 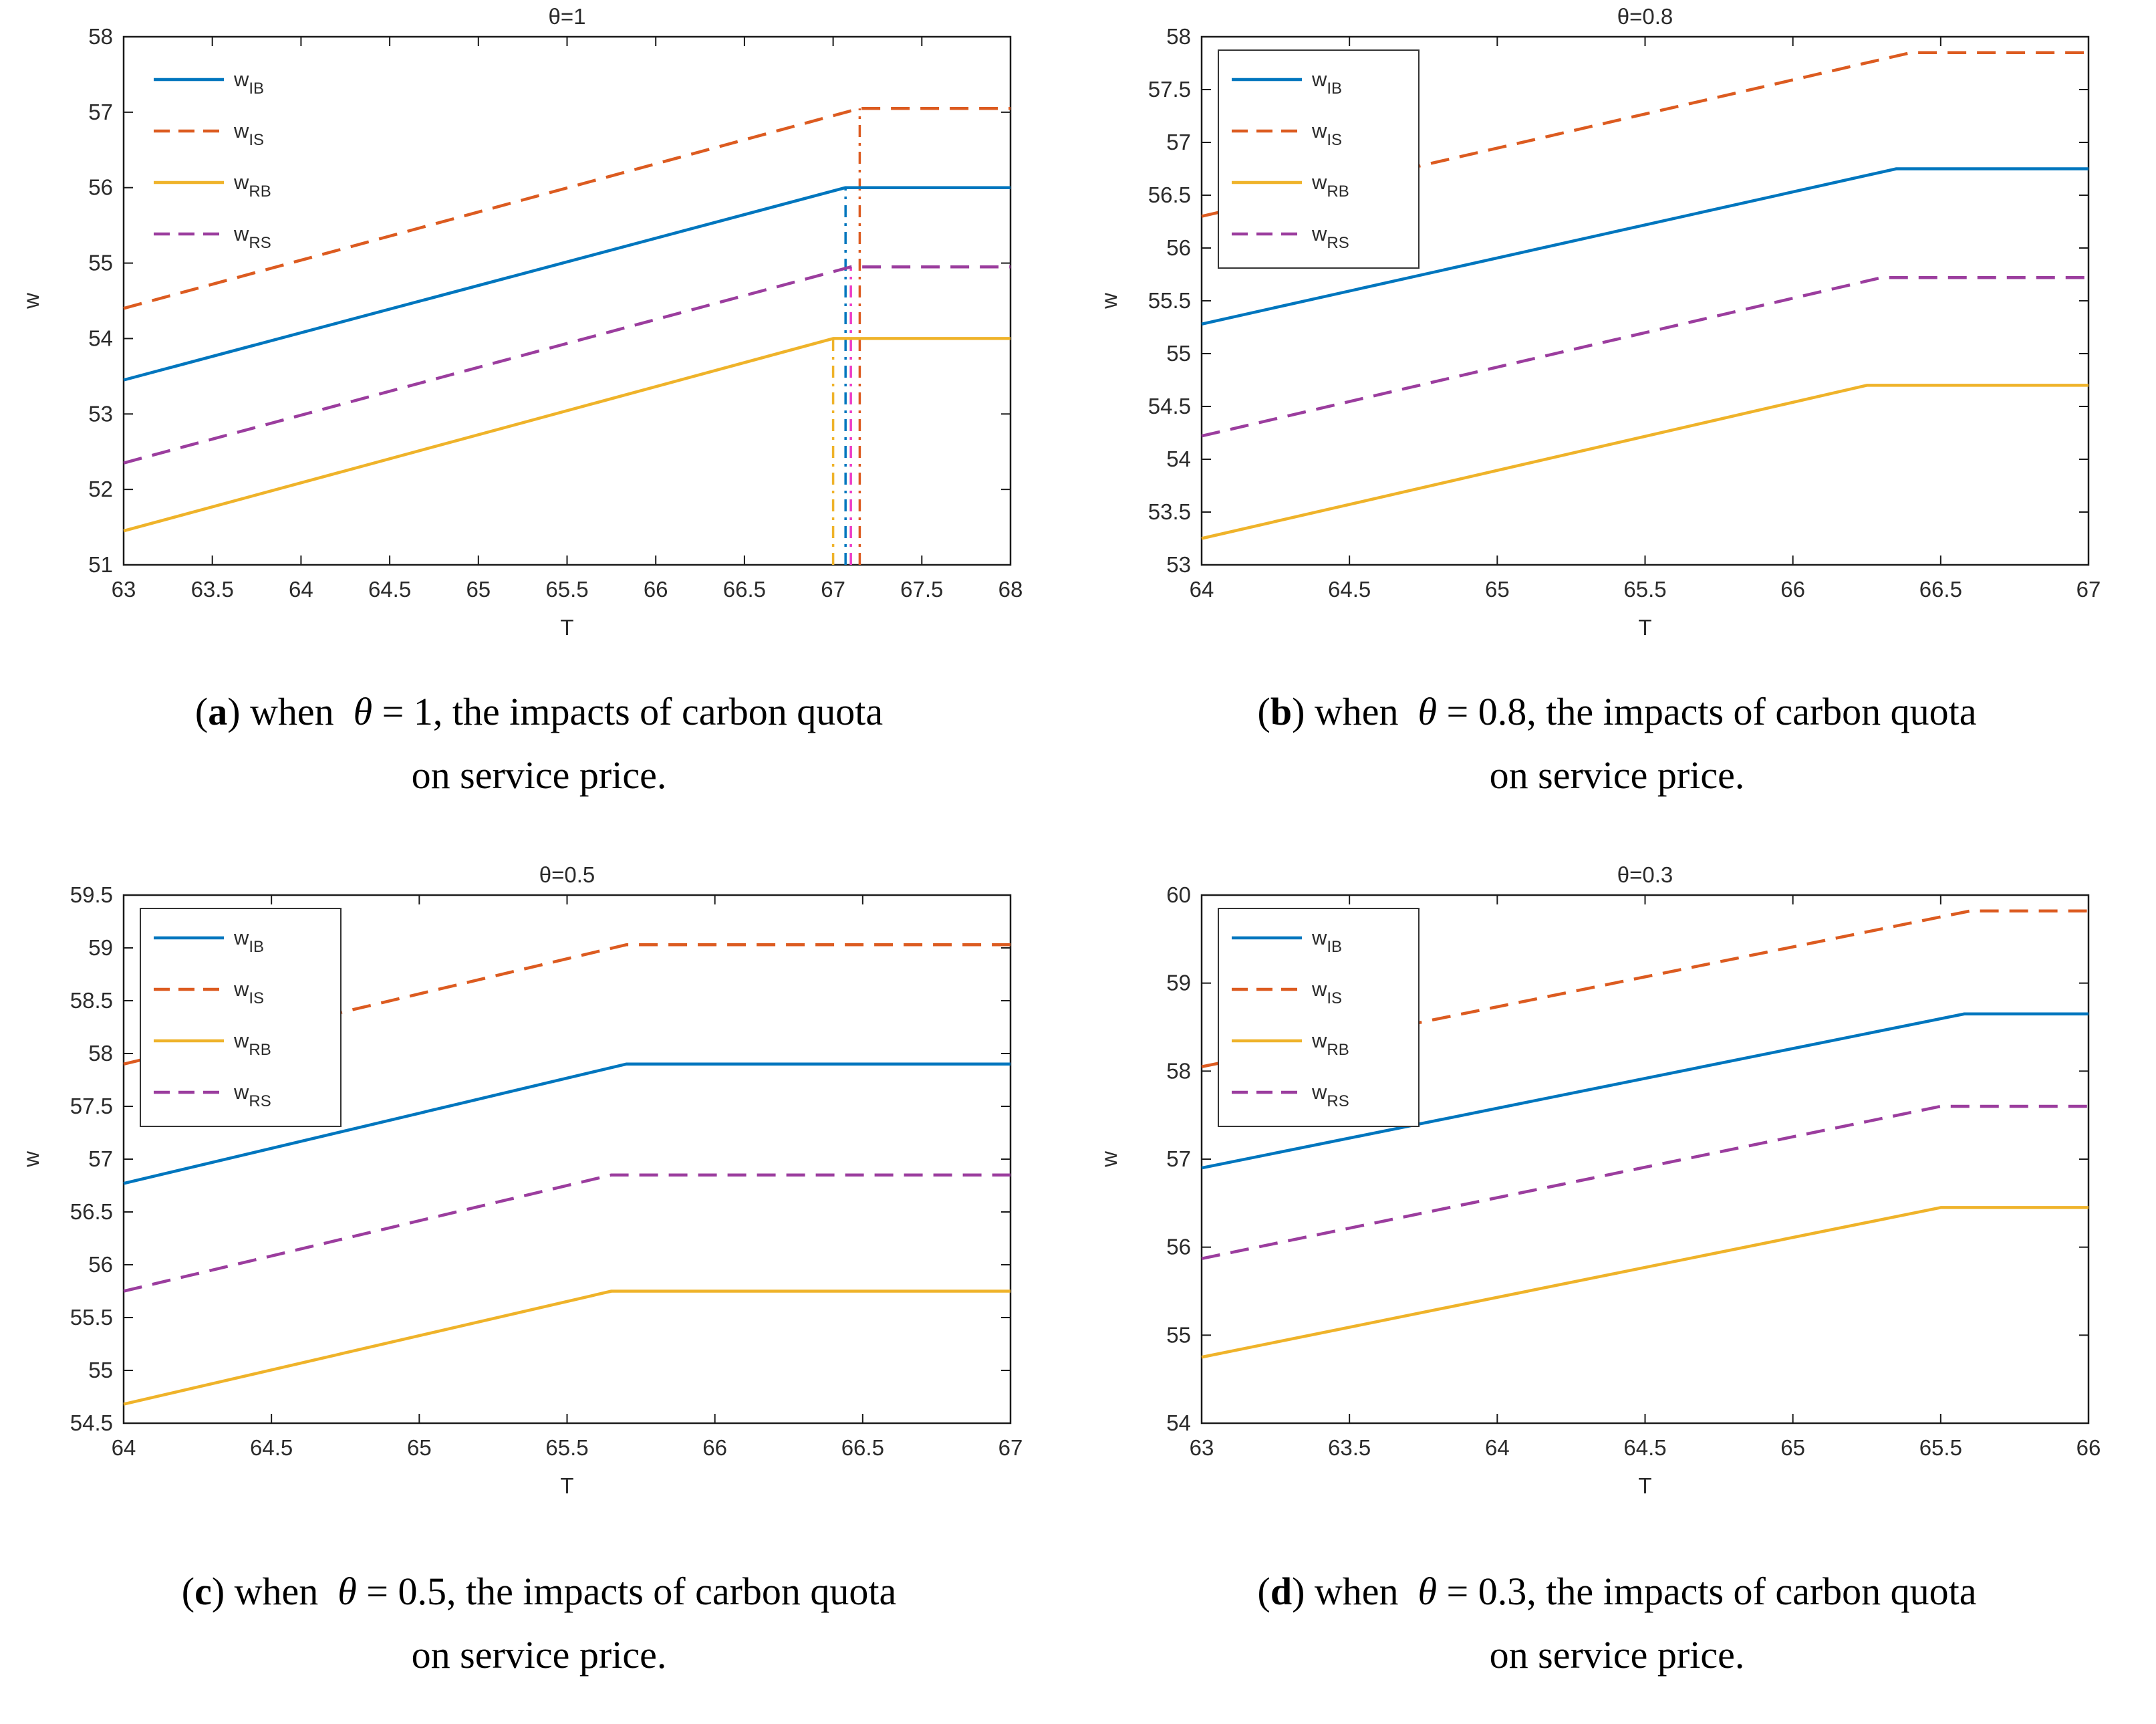 What do you see at coordinates (1169, 89) in the screenshot?
I see `svg-text: 57.5` at bounding box center [1169, 89].